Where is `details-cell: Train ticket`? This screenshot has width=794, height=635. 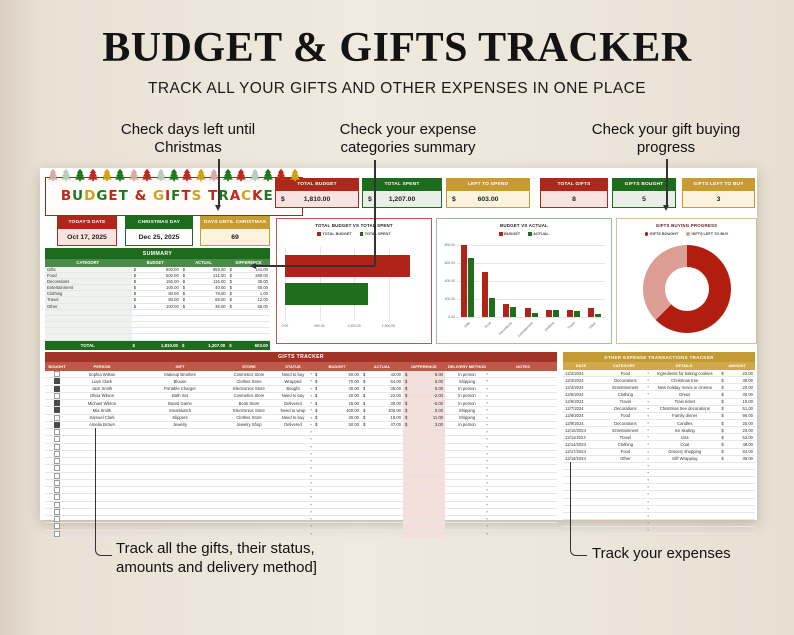 details-cell: Train ticket is located at coordinates (684, 402).